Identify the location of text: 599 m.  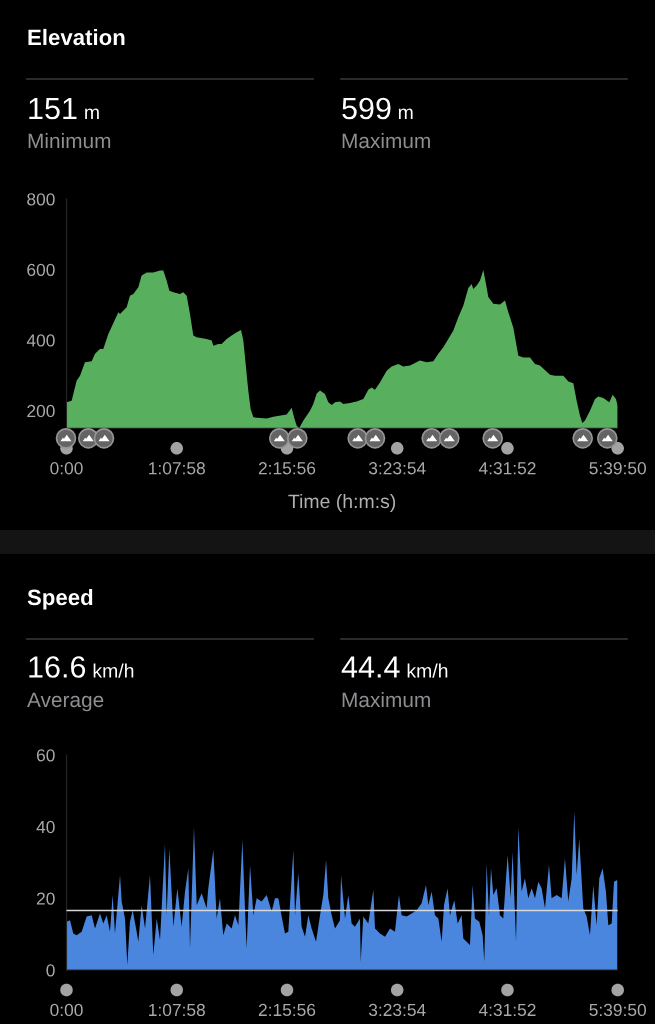
(377, 108).